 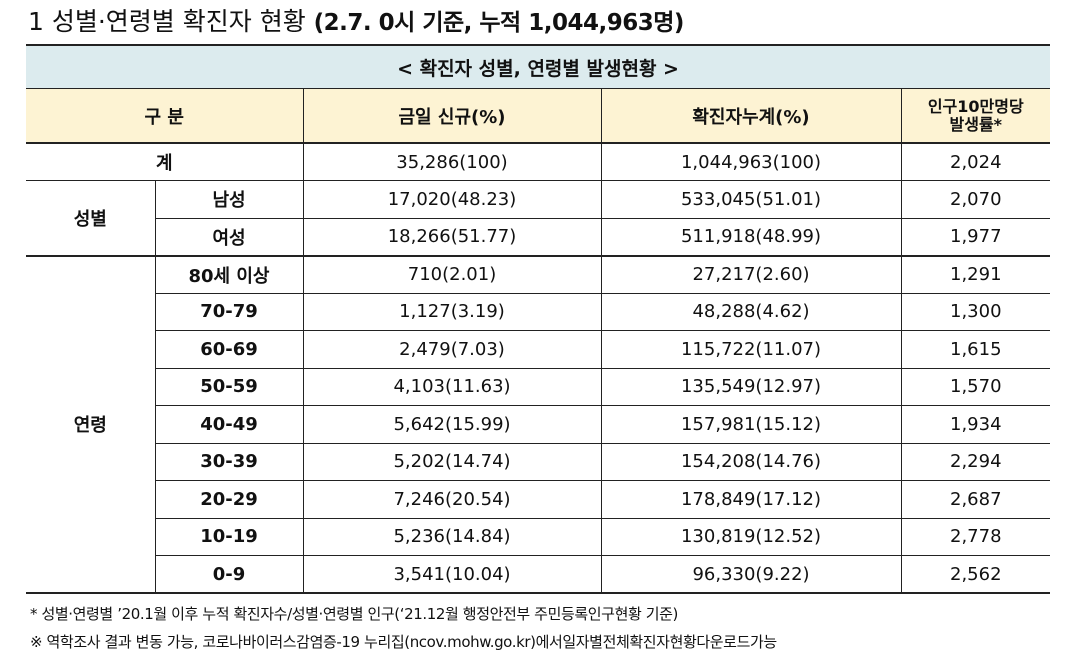 I want to click on row-label: 0-9, so click(x=229, y=574).